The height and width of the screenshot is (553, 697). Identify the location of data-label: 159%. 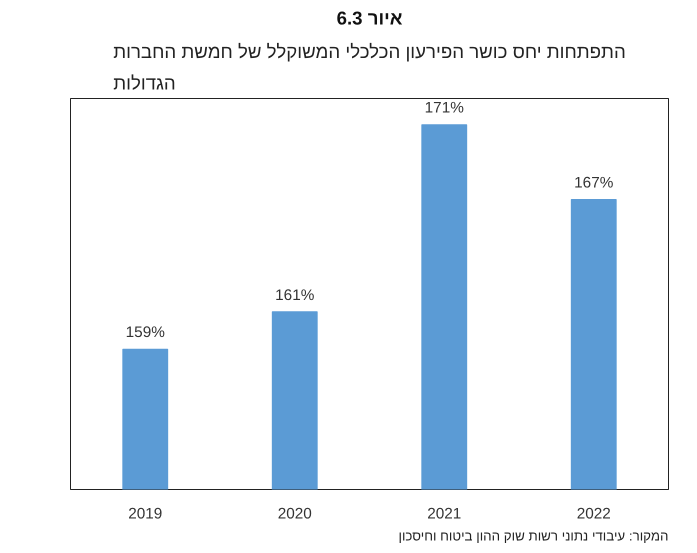
(146, 333).